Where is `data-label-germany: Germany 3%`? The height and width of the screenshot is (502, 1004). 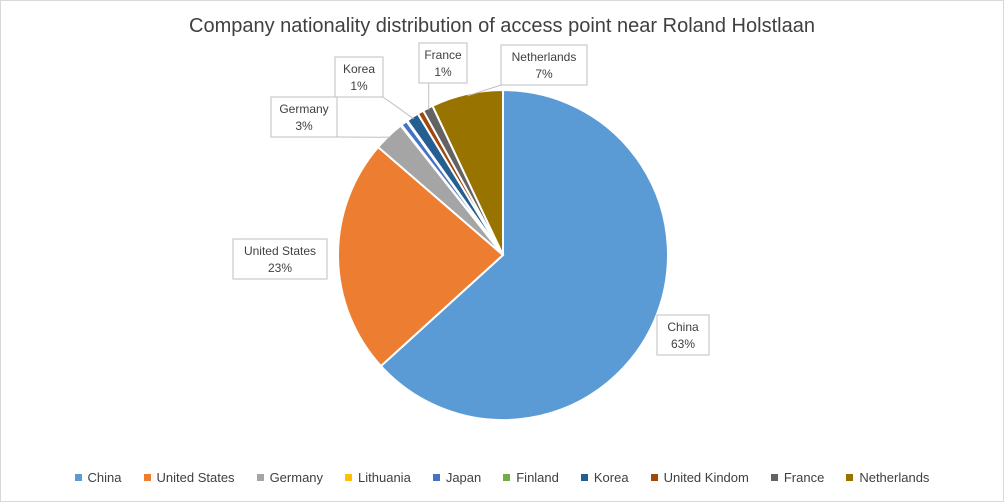
data-label-germany: Germany 3% is located at coordinates (330, 117).